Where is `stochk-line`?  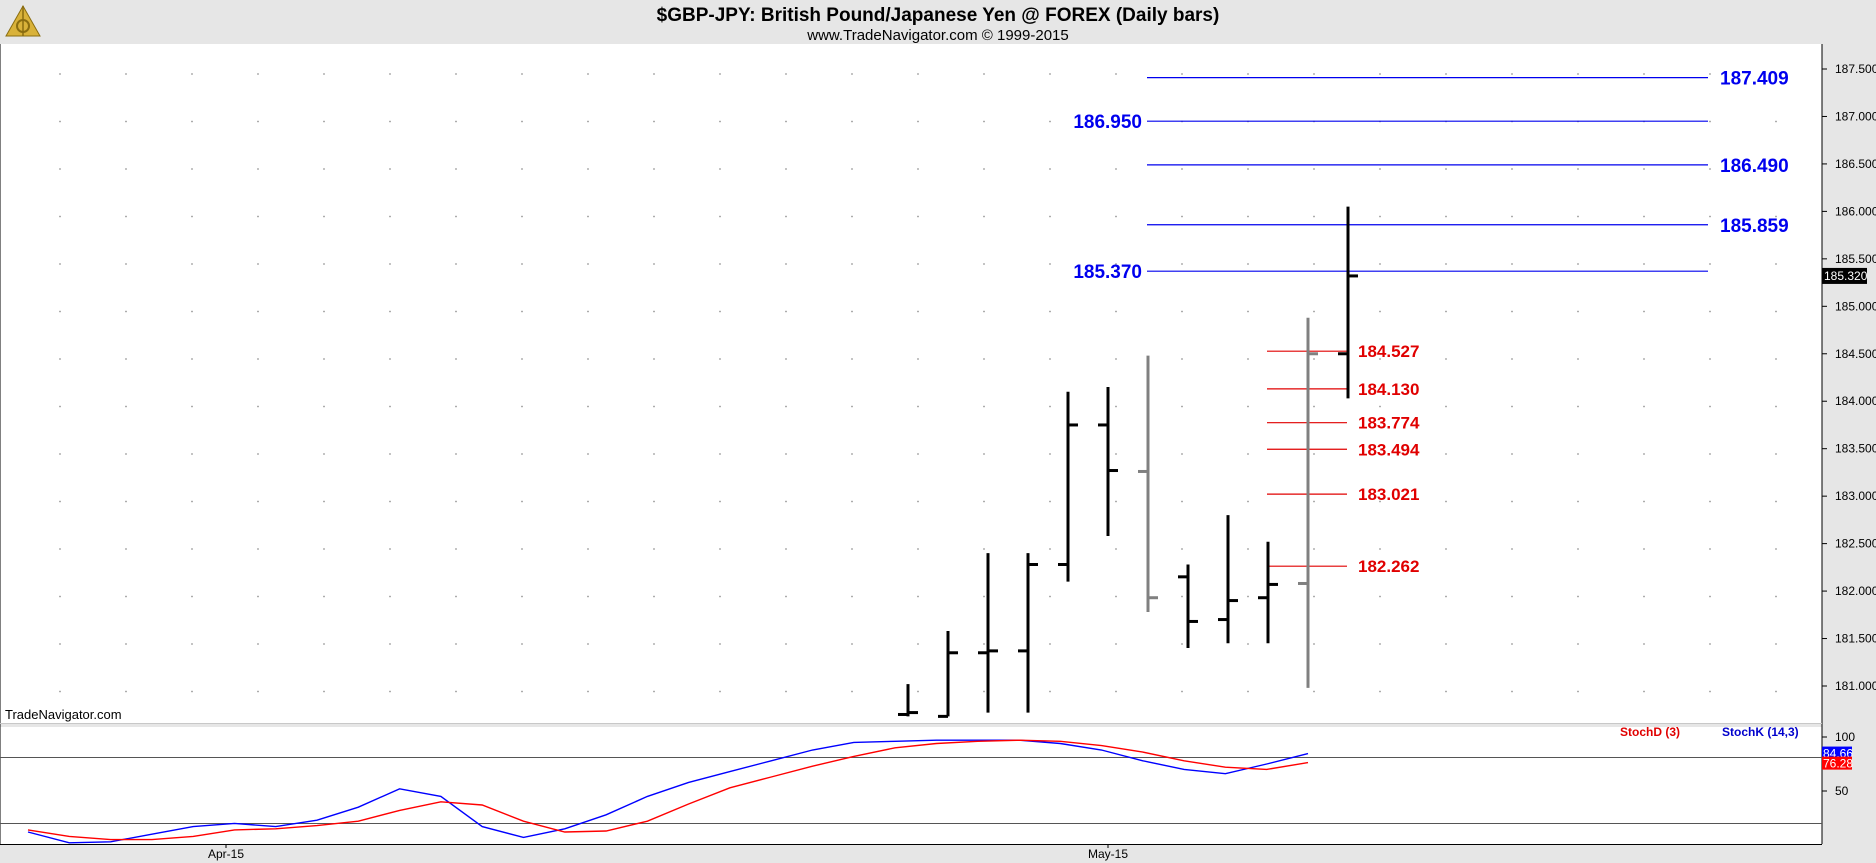
stochk-line is located at coordinates (668, 791).